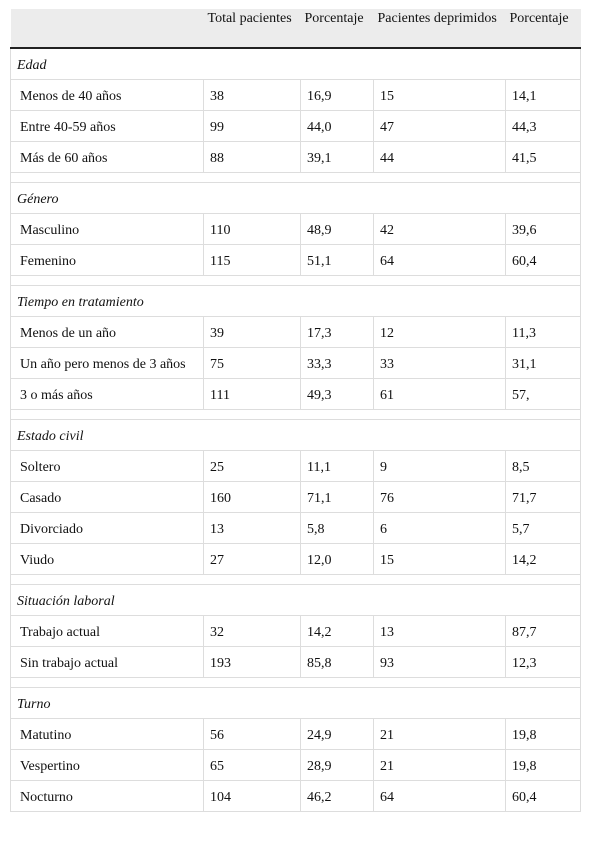  I want to click on row-label: Matutino, so click(107, 734).